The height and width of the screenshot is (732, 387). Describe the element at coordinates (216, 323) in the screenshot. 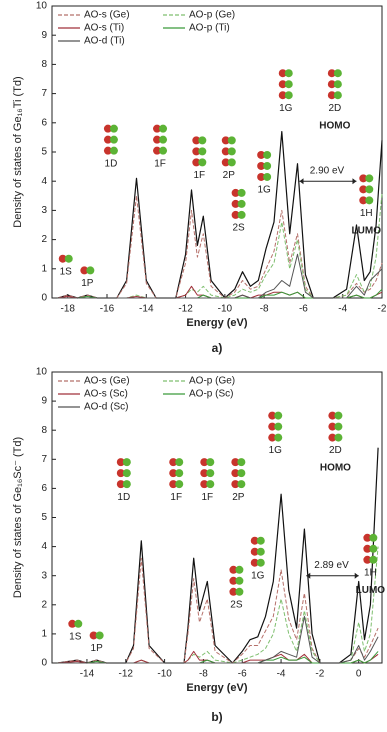

I see `x-axis-label: Energy (eV)` at that location.